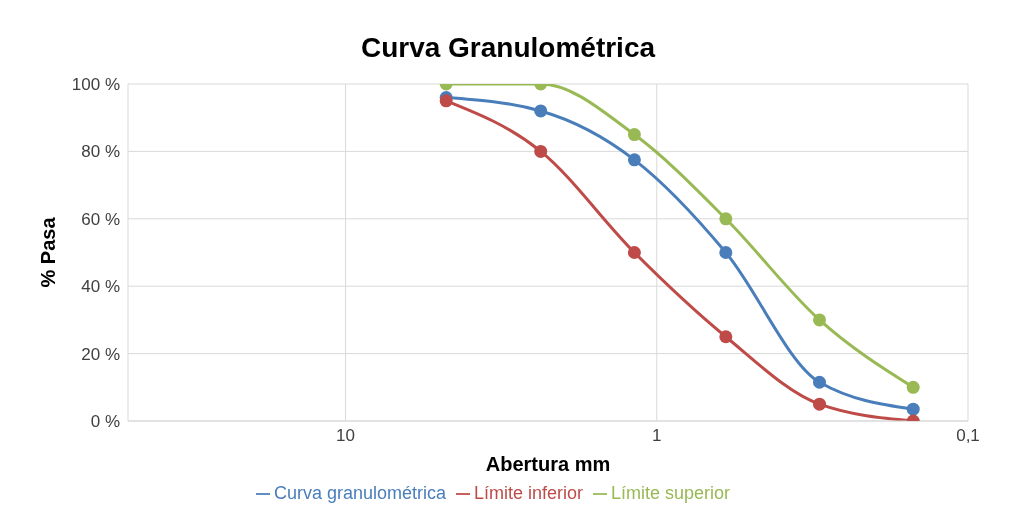  Describe the element at coordinates (105, 422) in the screenshot. I see `y-tick-label: 0 %` at that location.